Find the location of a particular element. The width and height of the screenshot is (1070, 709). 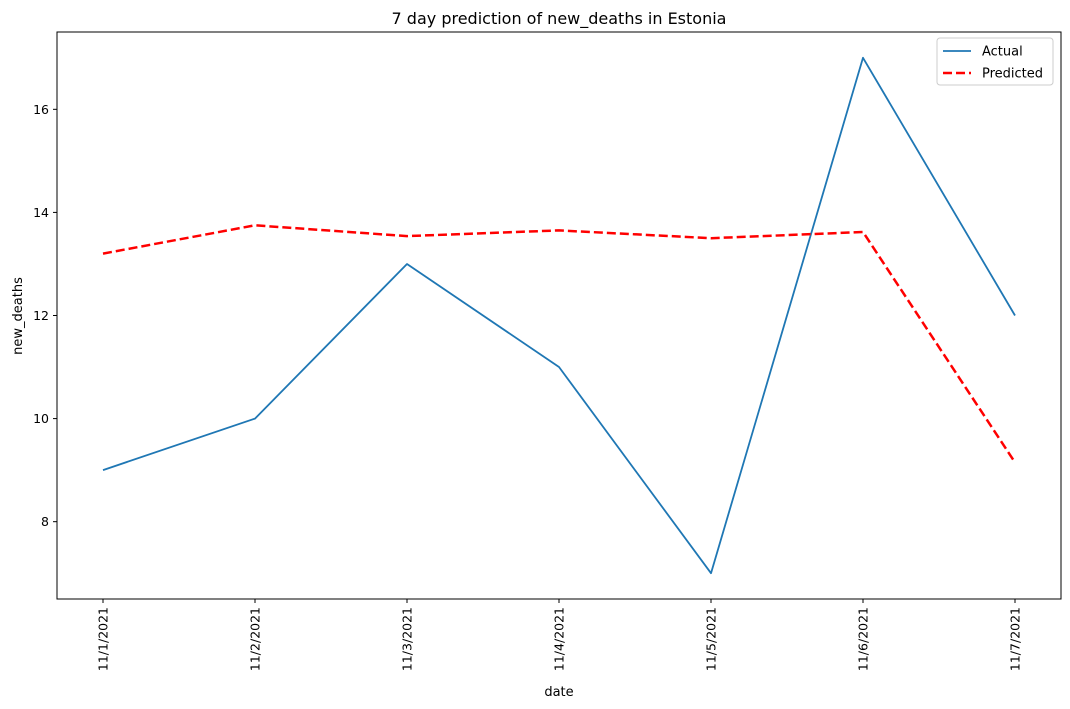

legend: Actual Predicted is located at coordinates (995, 61).